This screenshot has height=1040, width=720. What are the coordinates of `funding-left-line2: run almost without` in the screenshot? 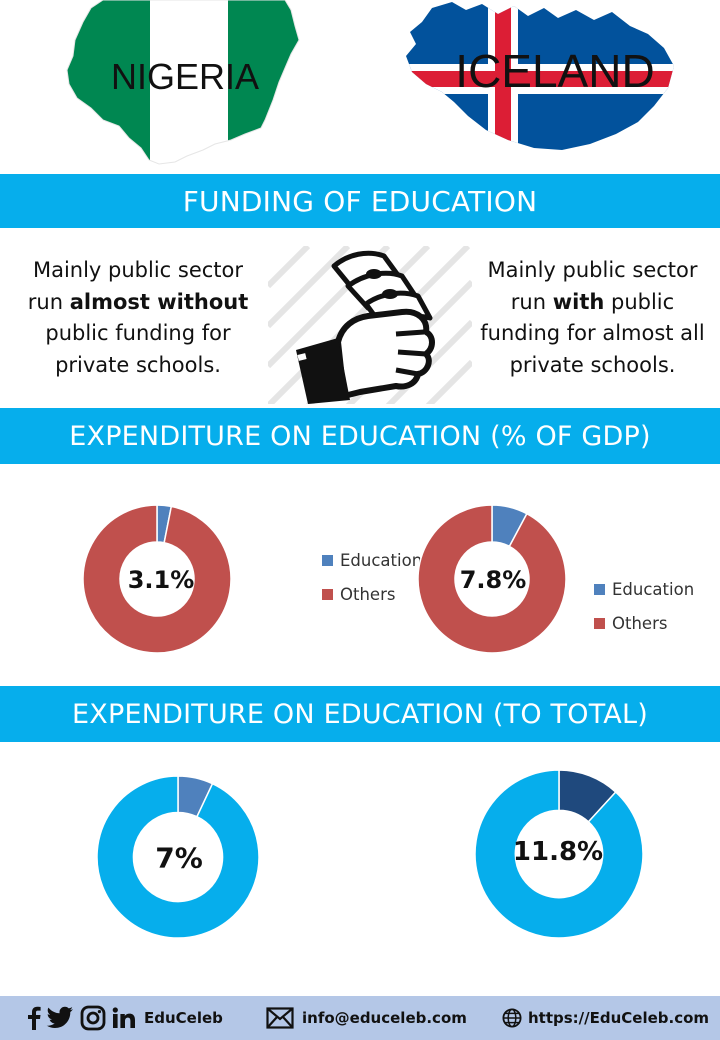 It's located at (138, 301).